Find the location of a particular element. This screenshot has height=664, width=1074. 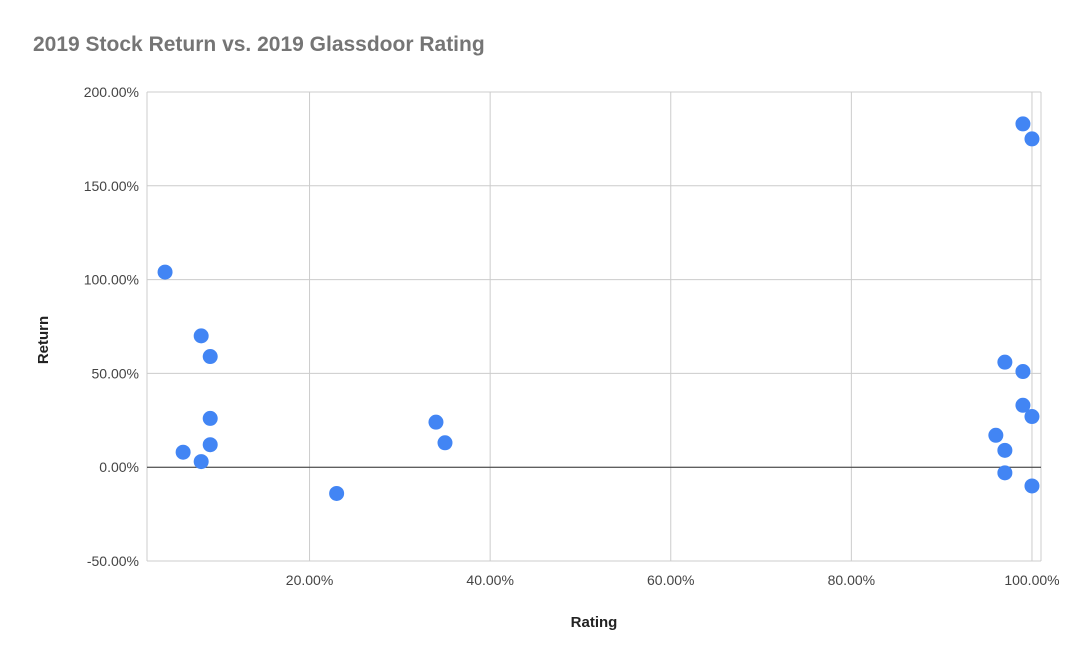

y-tick-label: -50.00% is located at coordinates (113, 561).